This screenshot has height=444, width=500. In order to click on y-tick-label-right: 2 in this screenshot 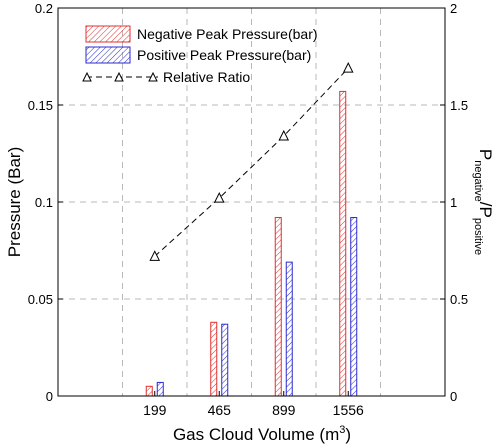, I will do `click(453, 8)`.